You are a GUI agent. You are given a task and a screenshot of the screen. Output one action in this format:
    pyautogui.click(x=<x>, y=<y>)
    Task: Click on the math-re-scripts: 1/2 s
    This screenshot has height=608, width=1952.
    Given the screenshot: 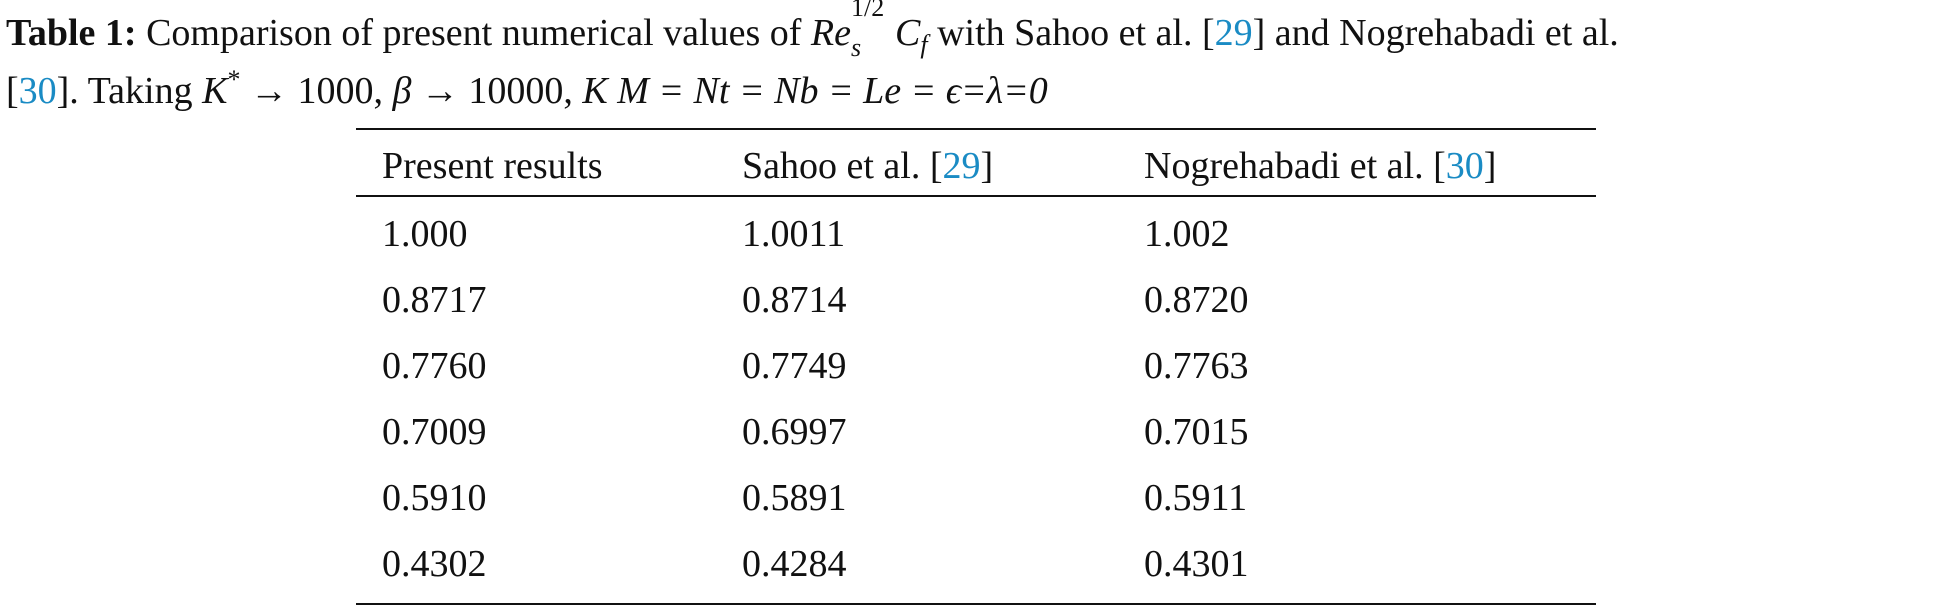 What is the action you would take?
    pyautogui.click(x=873, y=30)
    